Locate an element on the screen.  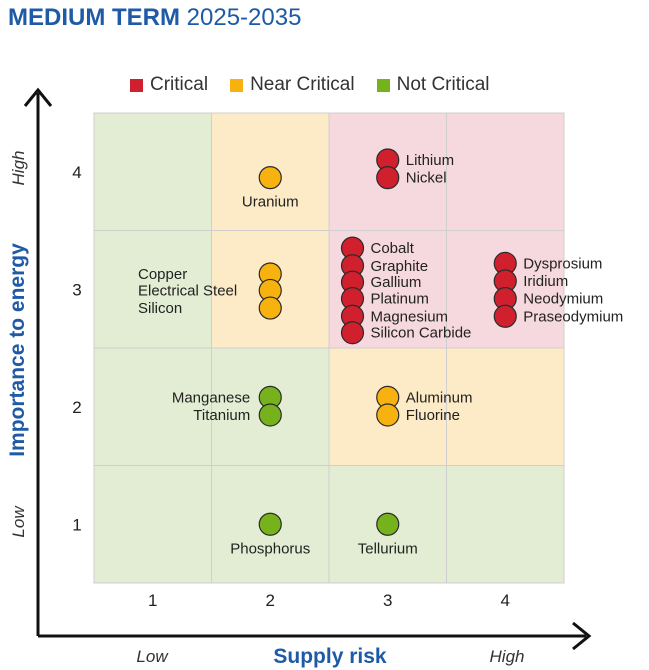
point-label-tellurium: Tellurium is located at coordinates (388, 548).